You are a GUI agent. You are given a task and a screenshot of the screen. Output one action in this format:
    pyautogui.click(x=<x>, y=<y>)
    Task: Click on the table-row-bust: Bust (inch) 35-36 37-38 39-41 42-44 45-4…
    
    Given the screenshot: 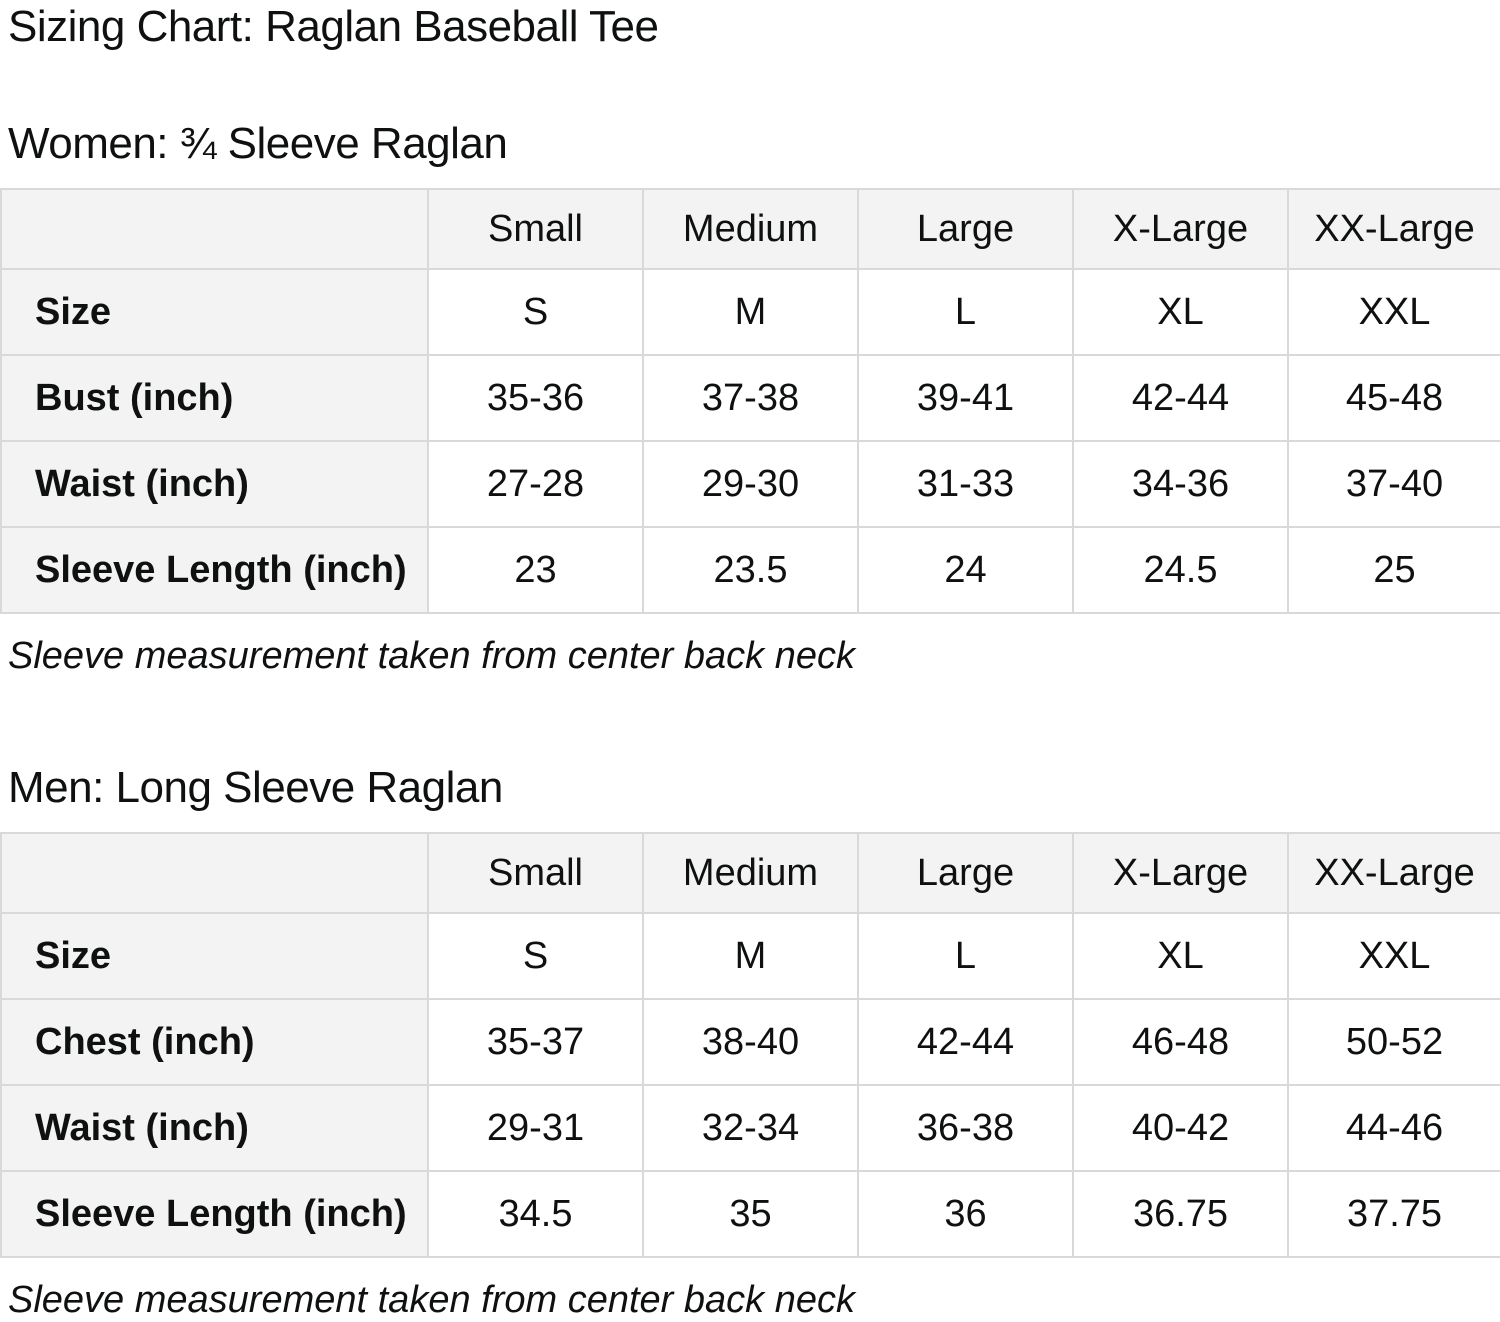 What is the action you would take?
    pyautogui.click(x=750, y=398)
    